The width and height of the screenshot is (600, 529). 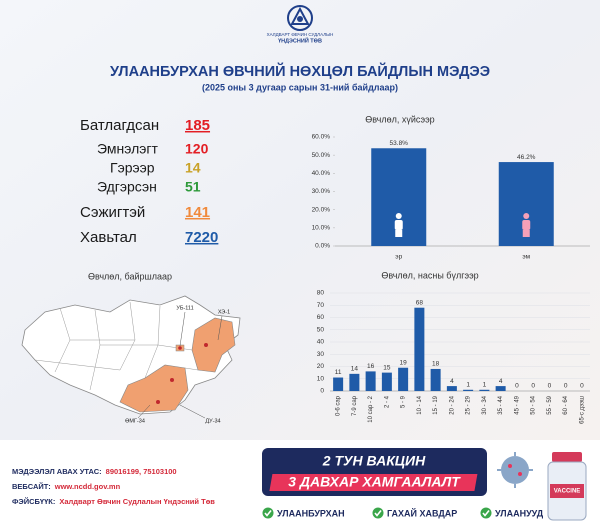 I want to click on stat-label: Эмнэлэгт, so click(x=128, y=149).